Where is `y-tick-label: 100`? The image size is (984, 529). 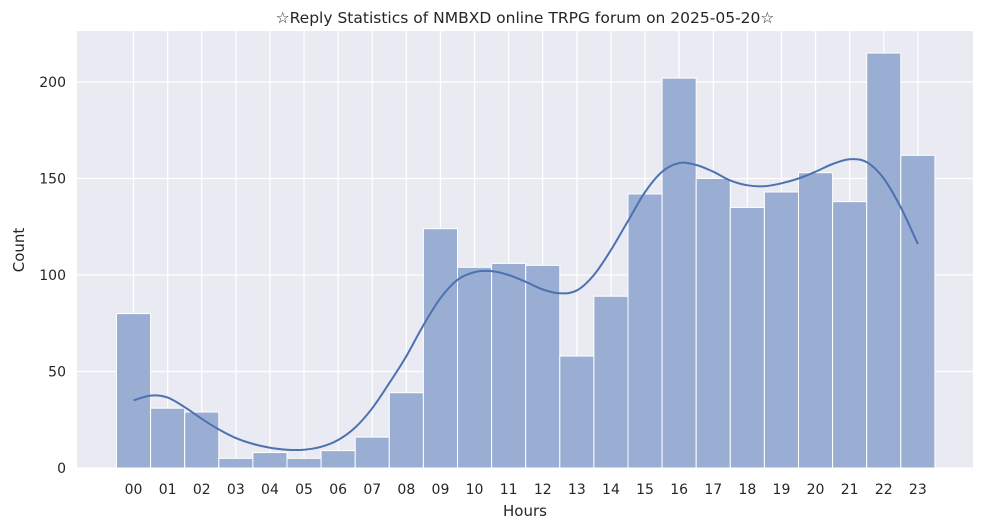 y-tick-label: 100 is located at coordinates (52, 276).